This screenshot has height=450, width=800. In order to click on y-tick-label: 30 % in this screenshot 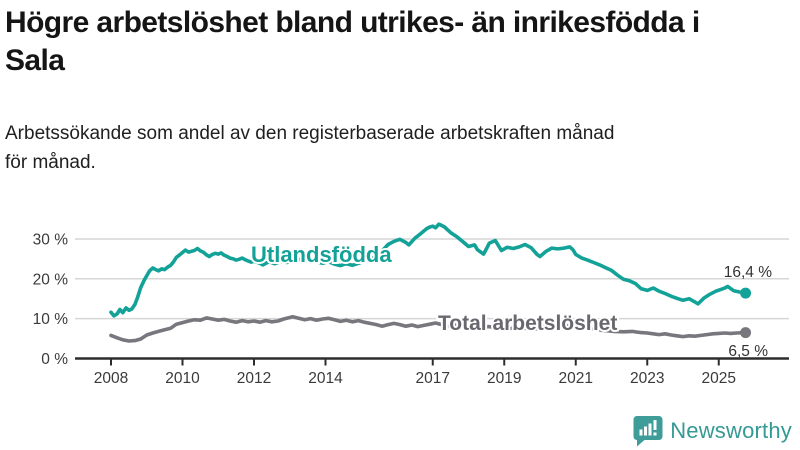, I will do `click(51, 239)`.